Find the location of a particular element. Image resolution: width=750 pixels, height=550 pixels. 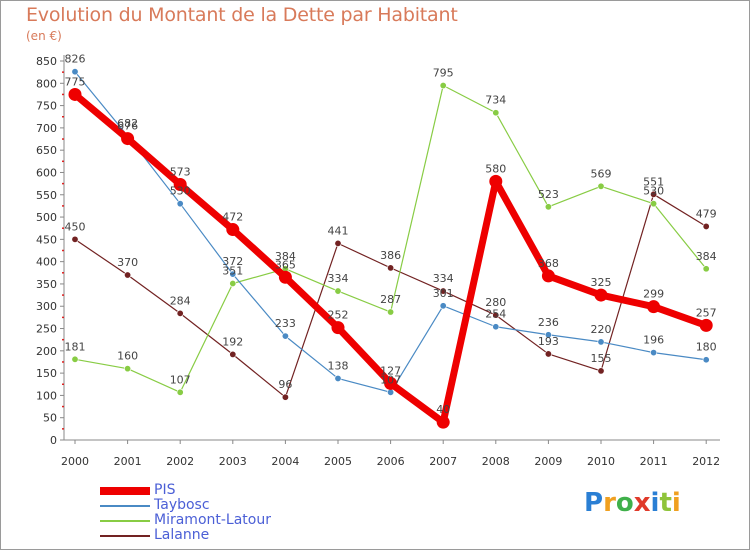

data-label: 252 is located at coordinates (338, 315).